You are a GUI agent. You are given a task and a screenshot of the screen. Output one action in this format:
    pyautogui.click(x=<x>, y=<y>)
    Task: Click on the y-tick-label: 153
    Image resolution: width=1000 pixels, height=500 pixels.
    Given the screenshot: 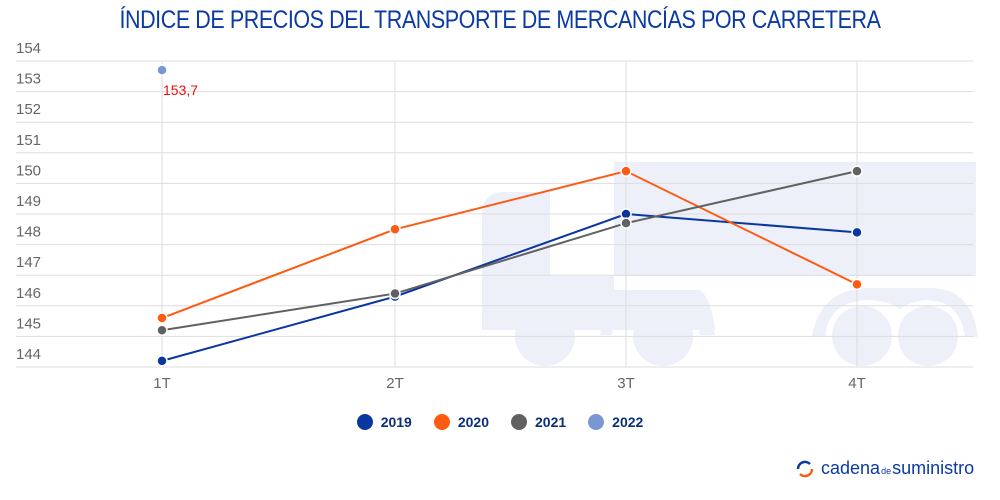 What is the action you would take?
    pyautogui.click(x=28, y=79)
    